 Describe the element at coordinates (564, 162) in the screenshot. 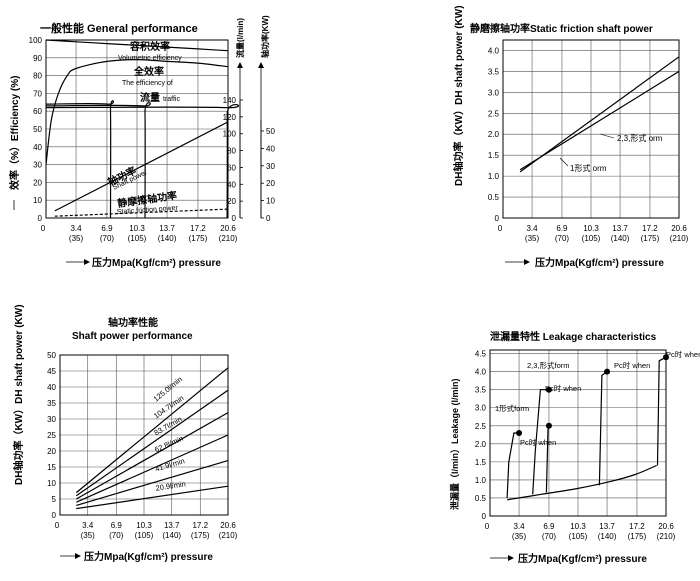

I see `chart2-annot-1-leader` at that location.